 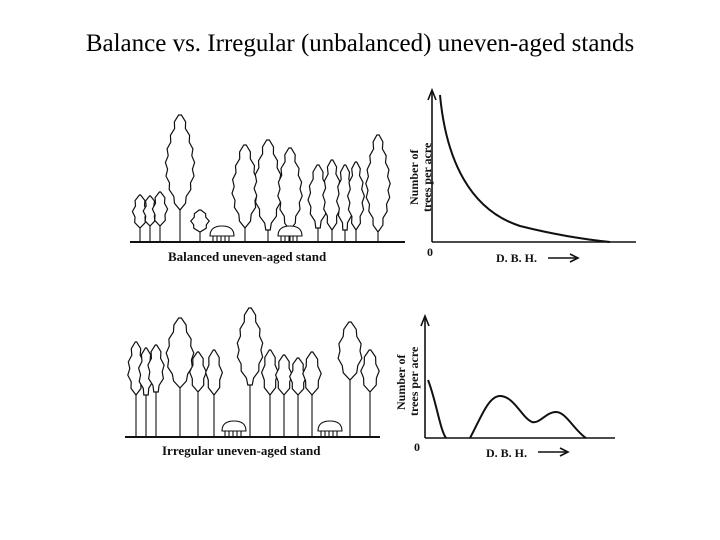 I want to click on balanced-stand-illustration: Balanced uneven-aged stand, so click(x=267, y=189).